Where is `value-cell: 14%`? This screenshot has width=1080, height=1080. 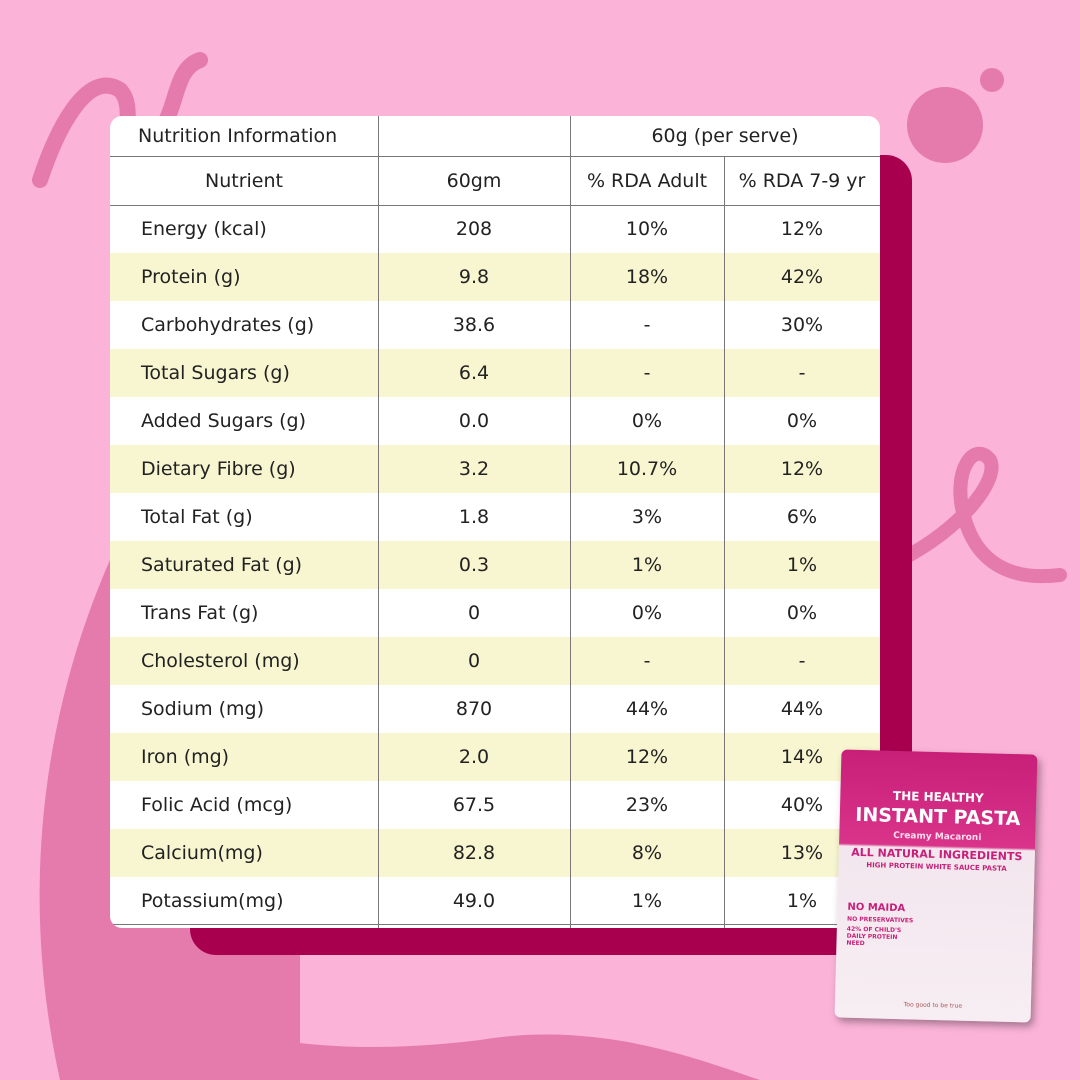
value-cell: 14% is located at coordinates (802, 757).